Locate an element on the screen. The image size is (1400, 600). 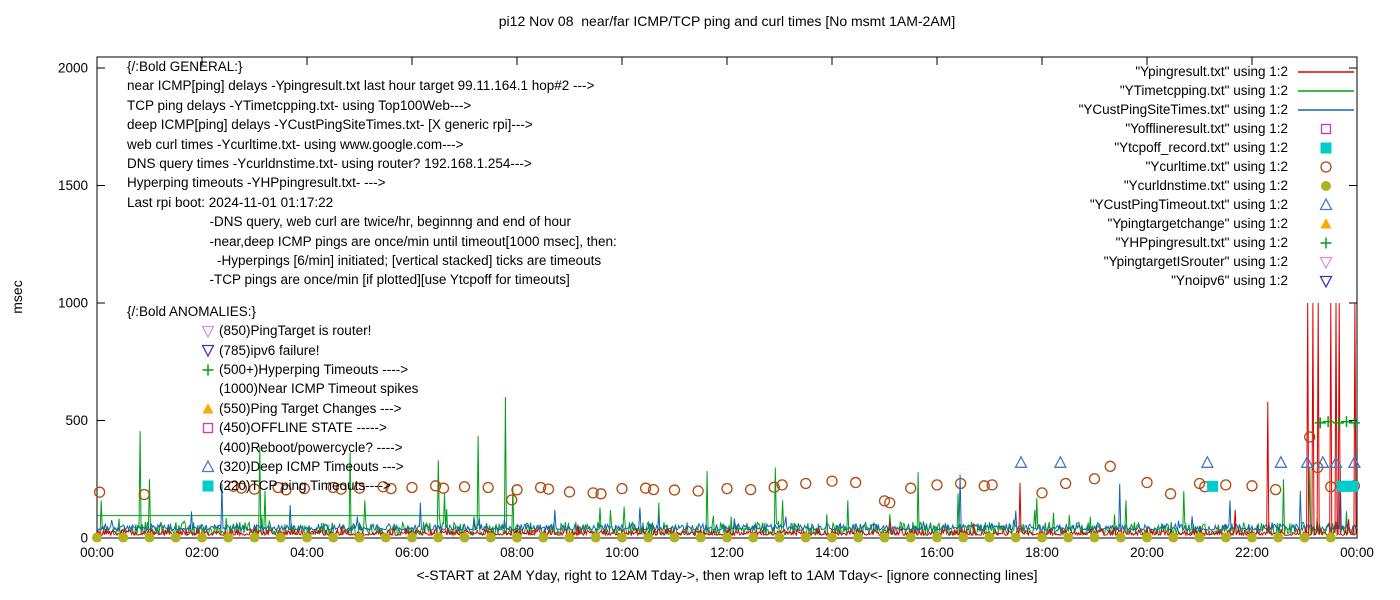
x-tick-label: 20:00 is located at coordinates (1147, 552).